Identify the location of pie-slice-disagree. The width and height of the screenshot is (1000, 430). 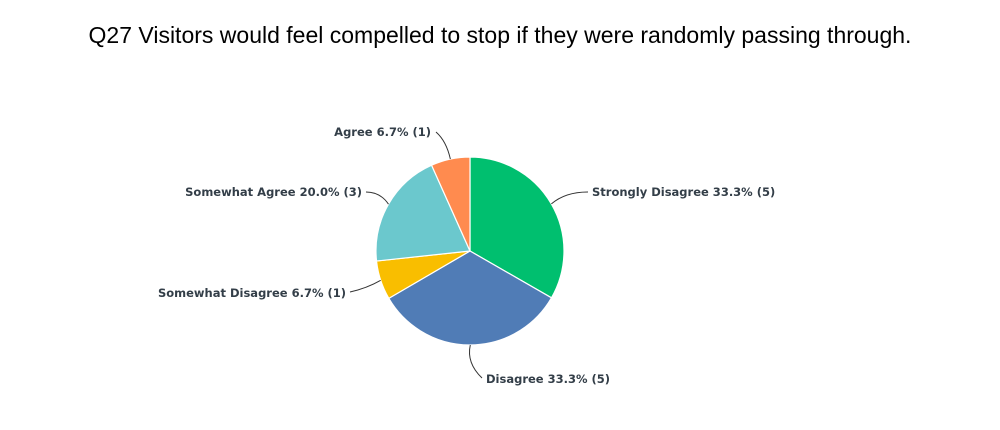
(470, 298).